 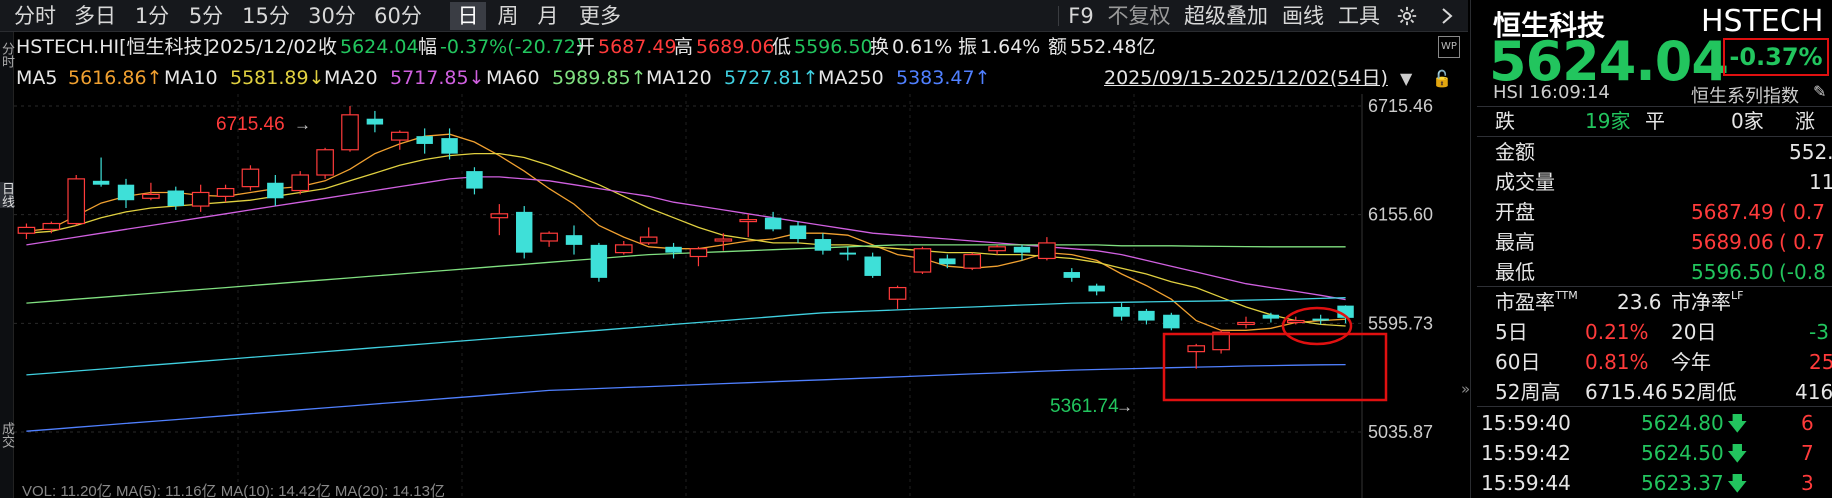 What do you see at coordinates (1406, 78) in the screenshot?
I see `range-dropdown-icon: ▼` at bounding box center [1406, 78].